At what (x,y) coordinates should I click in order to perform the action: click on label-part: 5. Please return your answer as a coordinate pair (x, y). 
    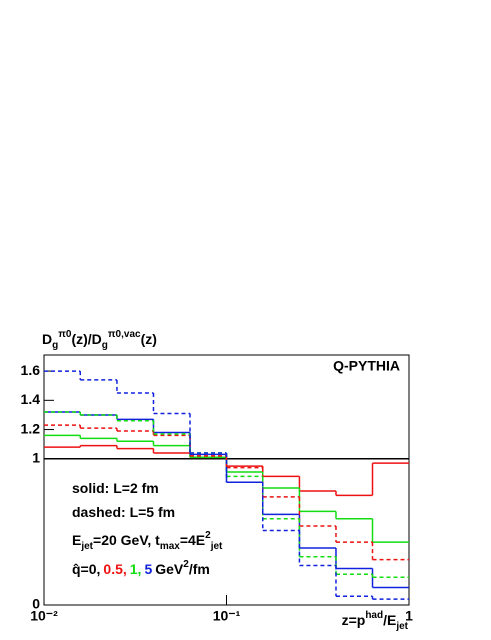
    Looking at the image, I should click on (148, 569).